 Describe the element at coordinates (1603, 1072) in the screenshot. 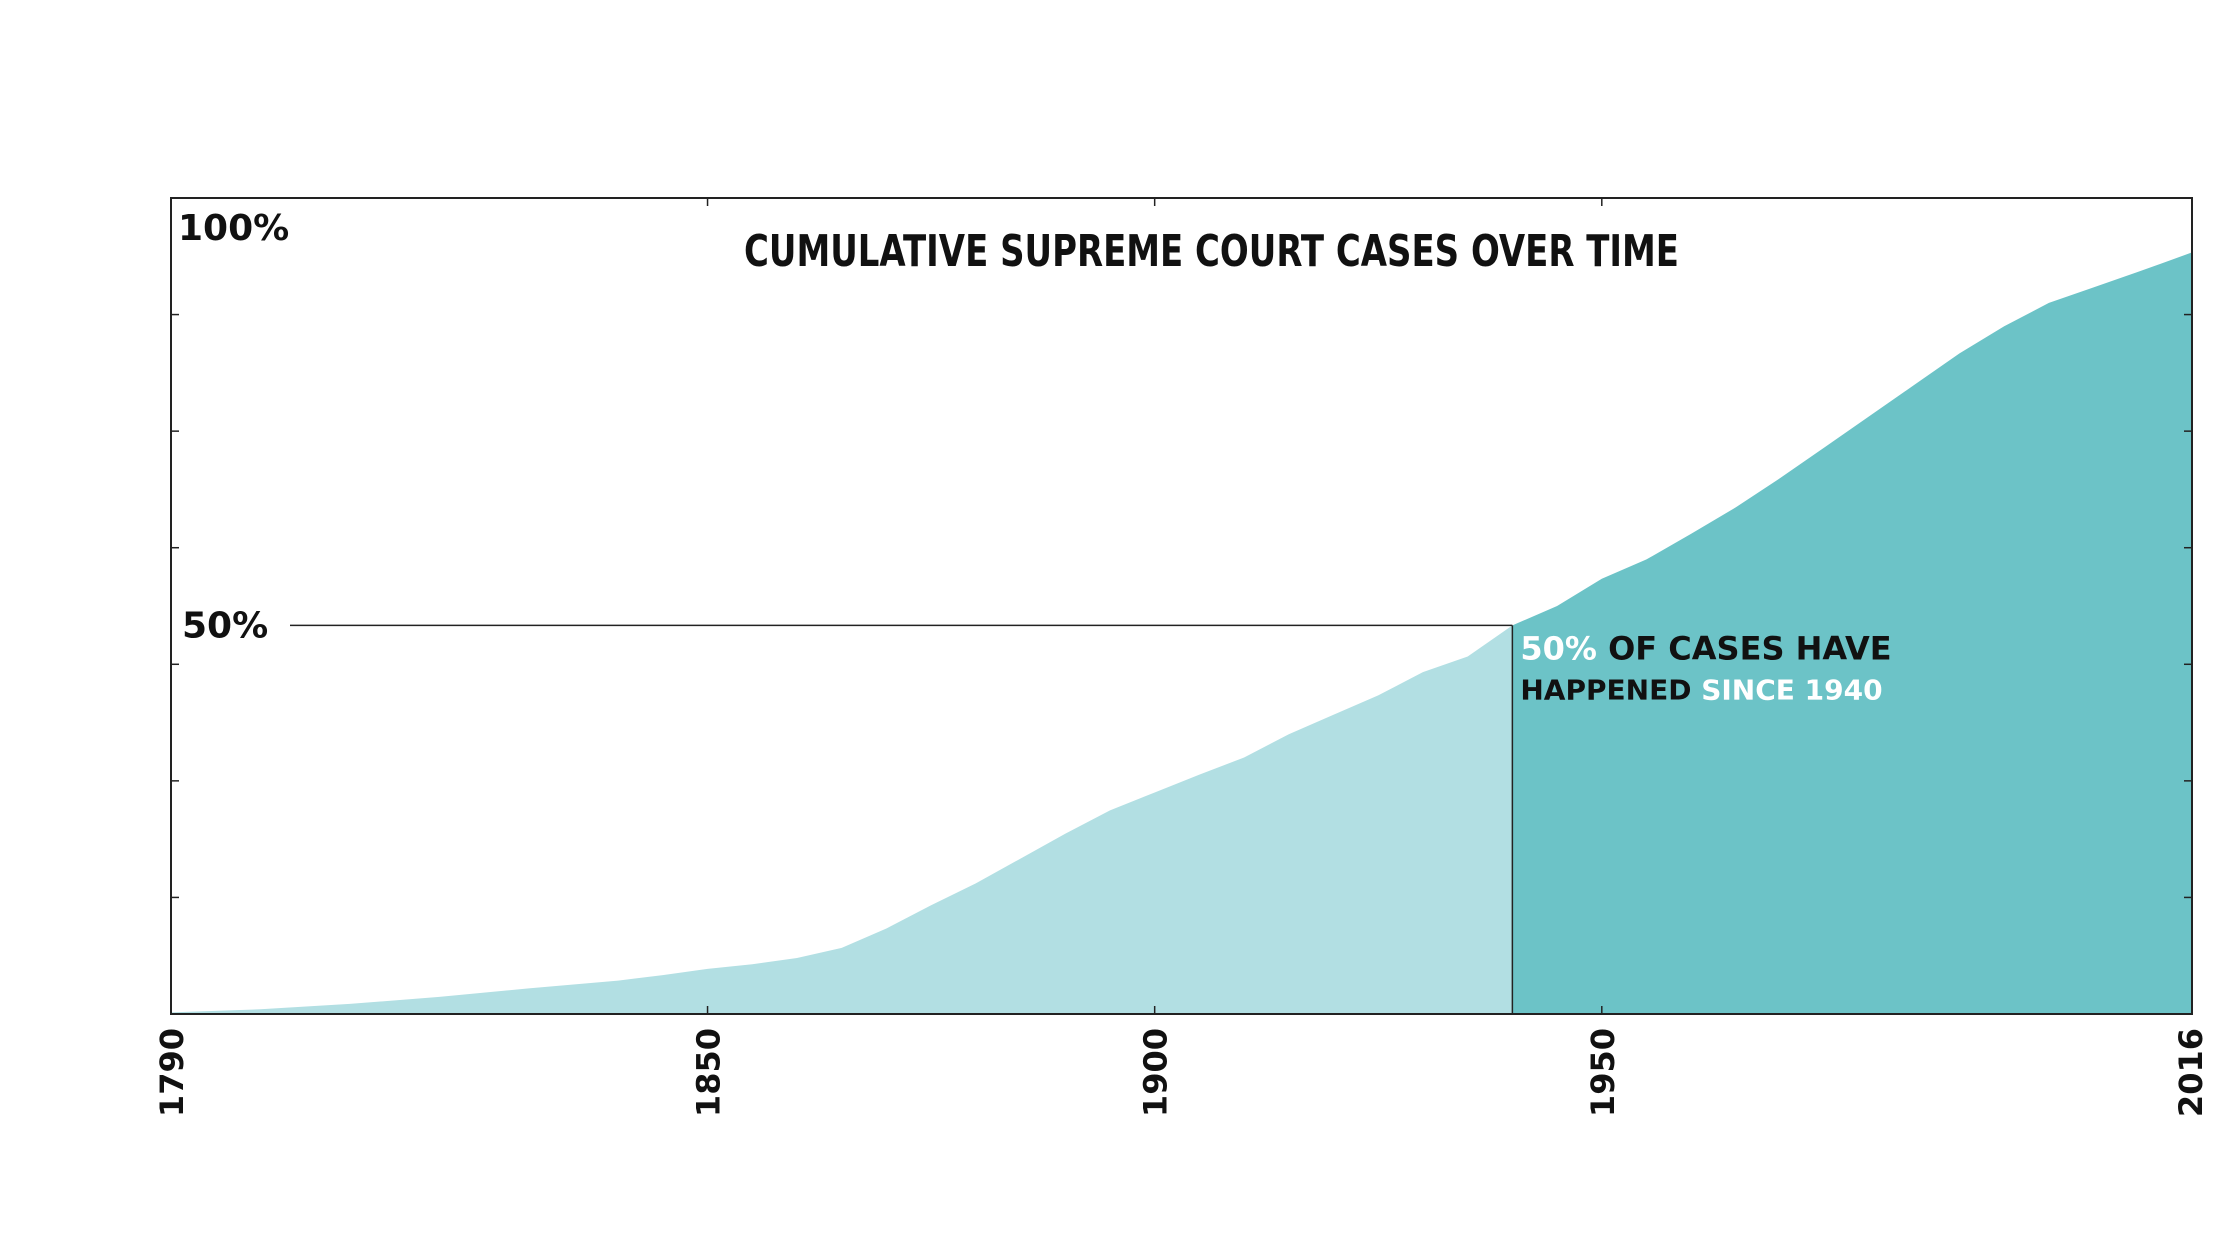

I see `x-tick-label: 1950` at that location.